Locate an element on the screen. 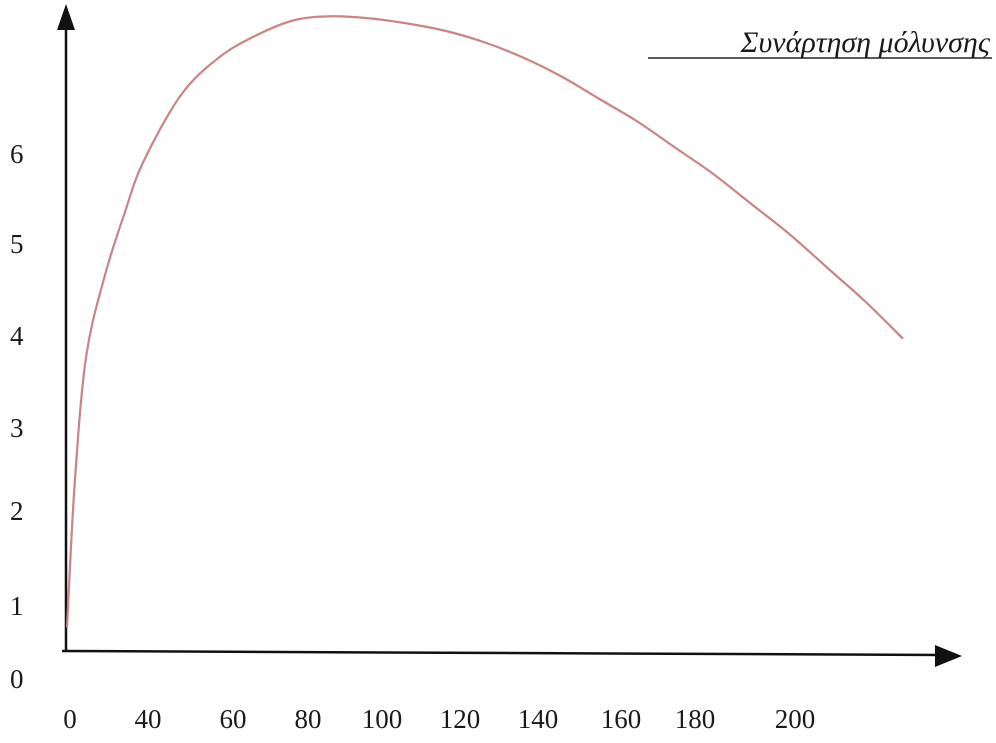  x-tick-label: 200 is located at coordinates (795, 719).